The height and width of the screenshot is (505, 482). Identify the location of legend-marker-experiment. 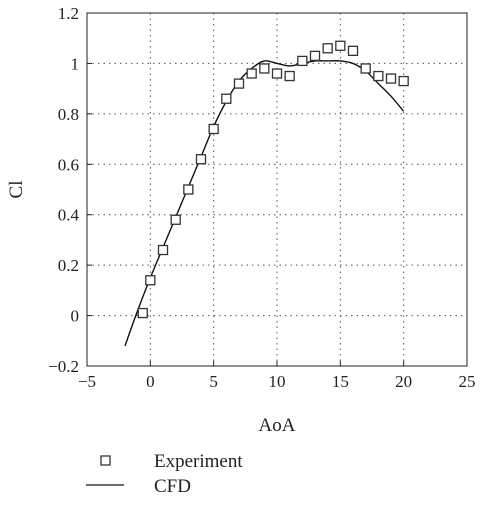
(105, 460).